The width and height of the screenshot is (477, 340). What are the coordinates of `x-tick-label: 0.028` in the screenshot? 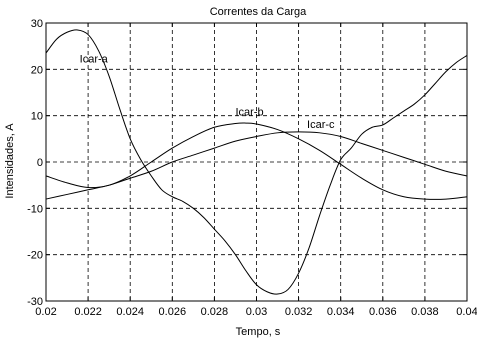 It's located at (215, 312).